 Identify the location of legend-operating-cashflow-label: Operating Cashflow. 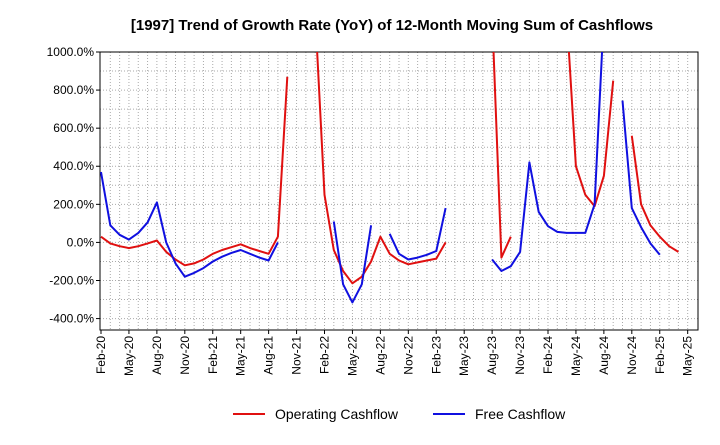
(337, 414).